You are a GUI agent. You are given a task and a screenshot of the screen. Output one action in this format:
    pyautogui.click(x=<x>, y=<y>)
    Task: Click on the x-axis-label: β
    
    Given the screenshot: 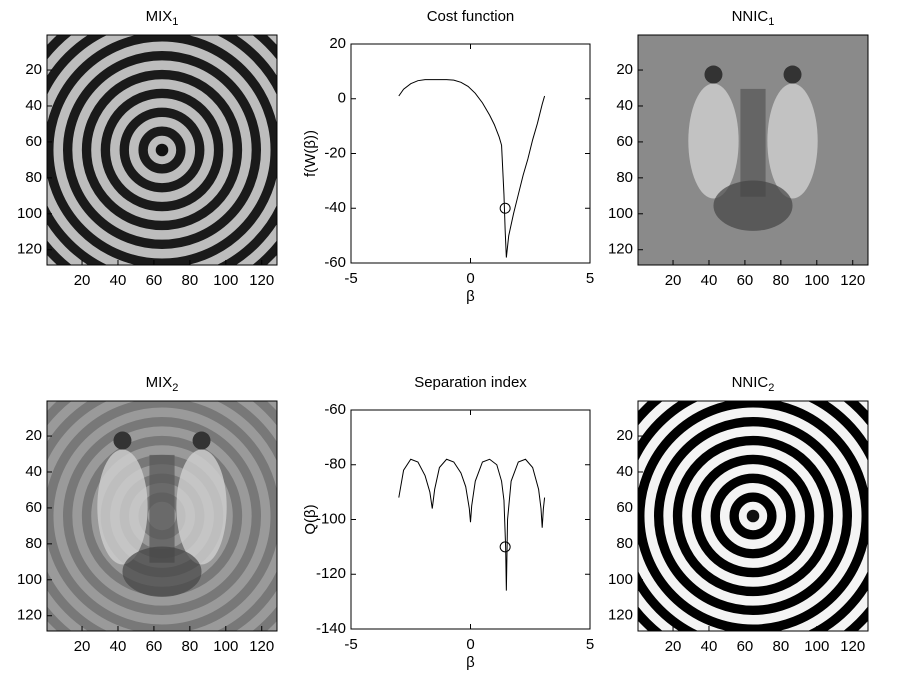 What is the action you would take?
    pyautogui.click(x=470, y=296)
    